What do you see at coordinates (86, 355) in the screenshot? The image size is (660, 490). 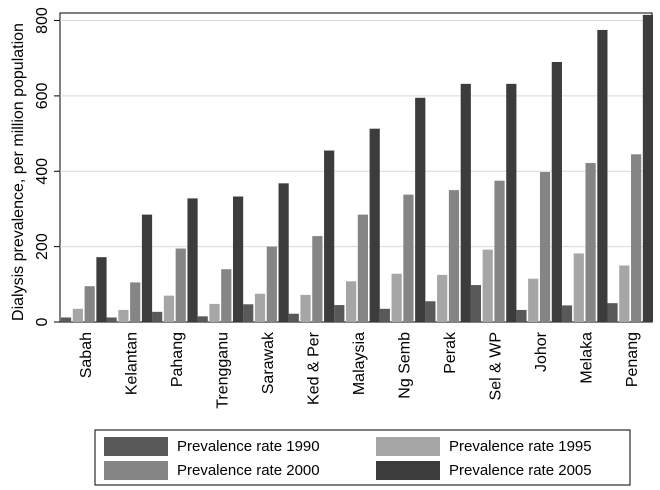 I see `x-tick-label: Sabah` at bounding box center [86, 355].